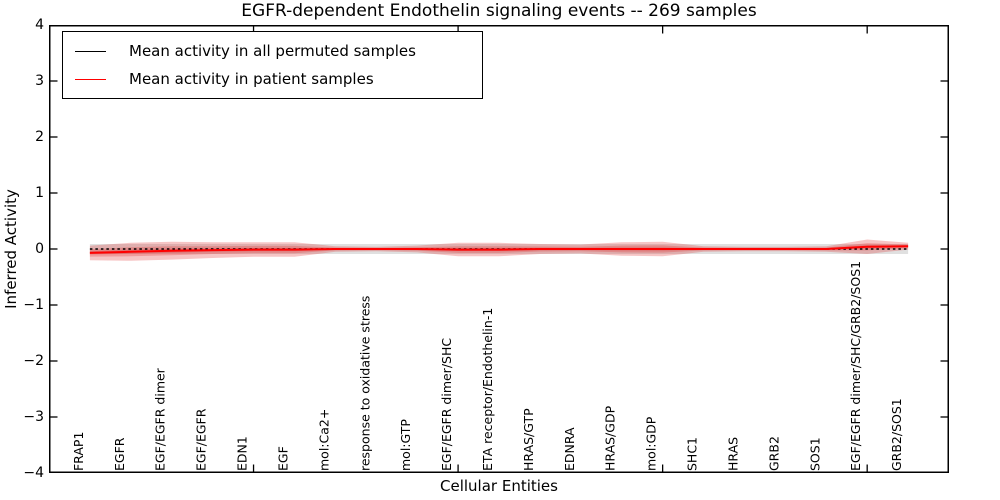 The image size is (1000, 500). What do you see at coordinates (692, 454) in the screenshot?
I see `x-category-label: SHC1` at bounding box center [692, 454].